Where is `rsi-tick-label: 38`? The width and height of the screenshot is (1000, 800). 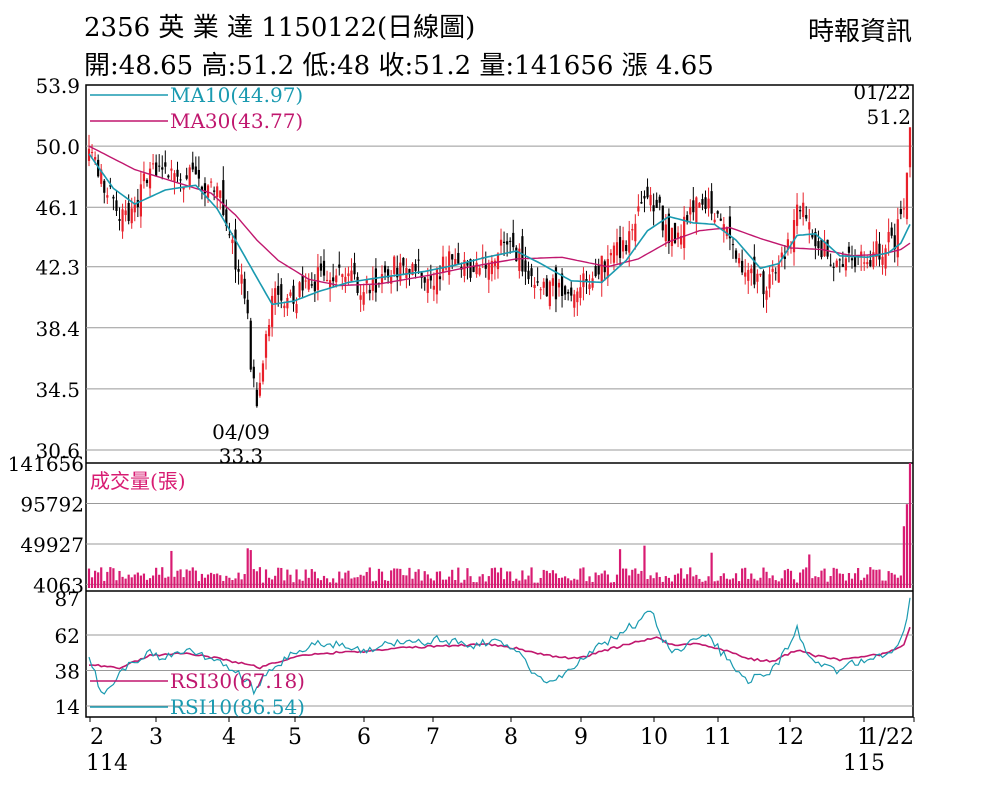 rsi-tick-label: 38 is located at coordinates (67, 671).